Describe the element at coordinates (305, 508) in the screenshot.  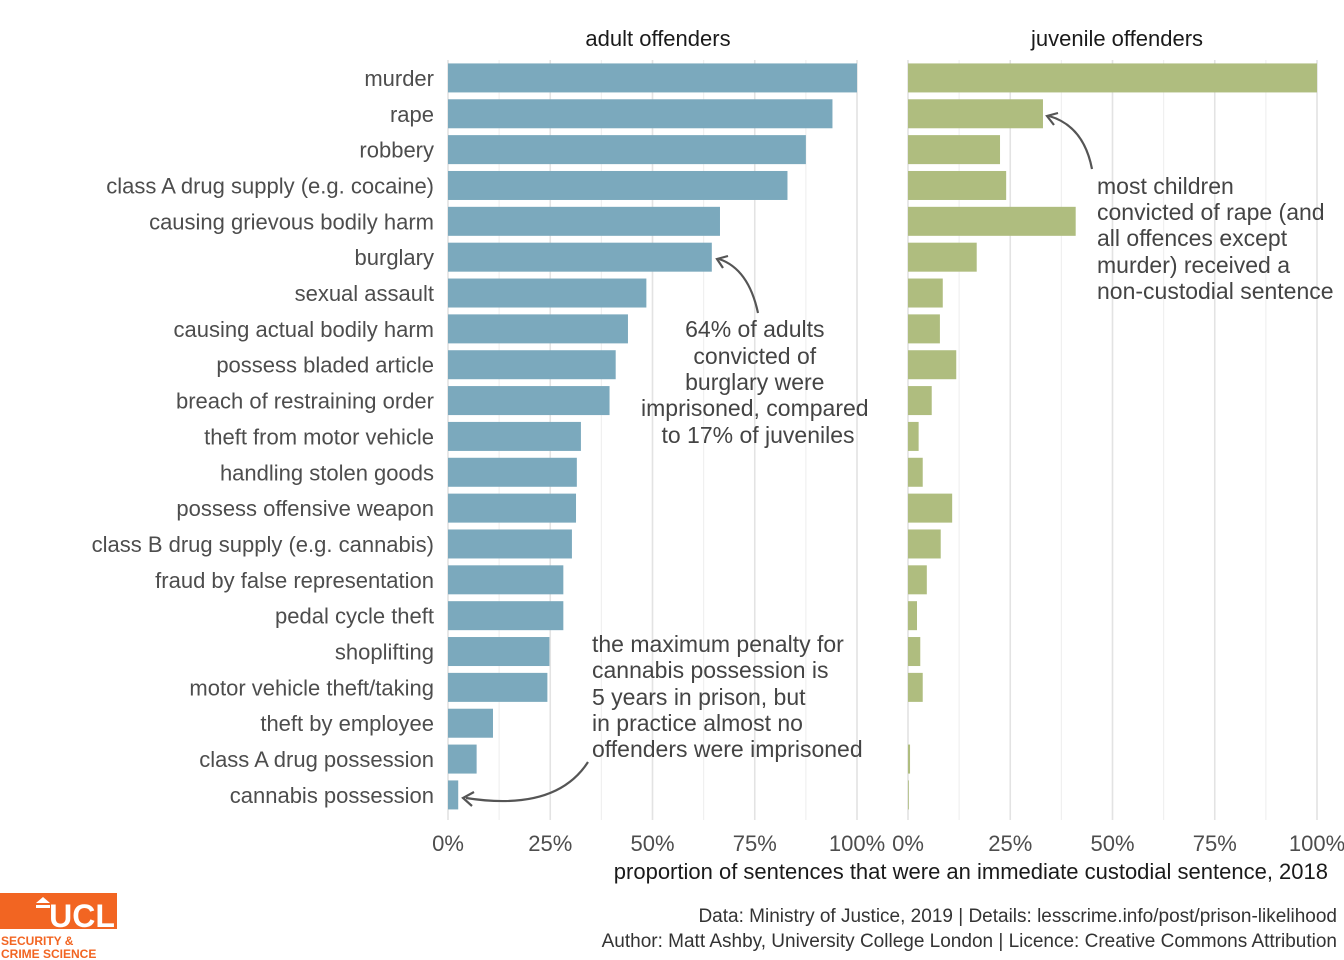
I see `category-label: possess offensive weapon` at that location.